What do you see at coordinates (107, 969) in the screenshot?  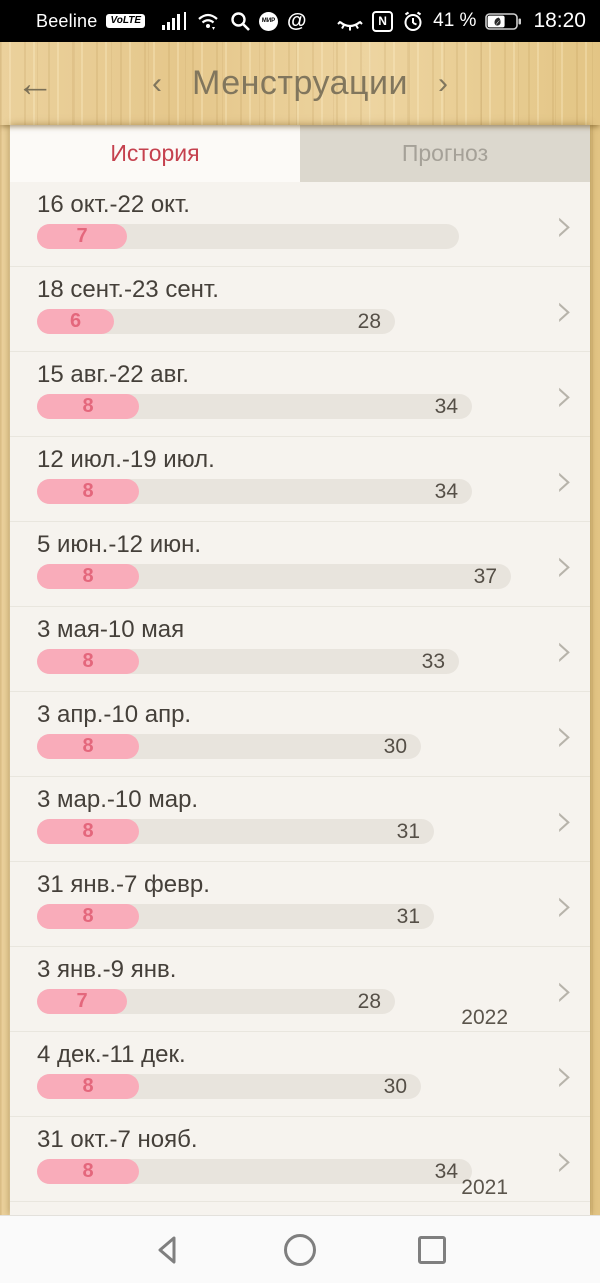 I see `cycle-range: 3 янв.-9 янв.` at bounding box center [107, 969].